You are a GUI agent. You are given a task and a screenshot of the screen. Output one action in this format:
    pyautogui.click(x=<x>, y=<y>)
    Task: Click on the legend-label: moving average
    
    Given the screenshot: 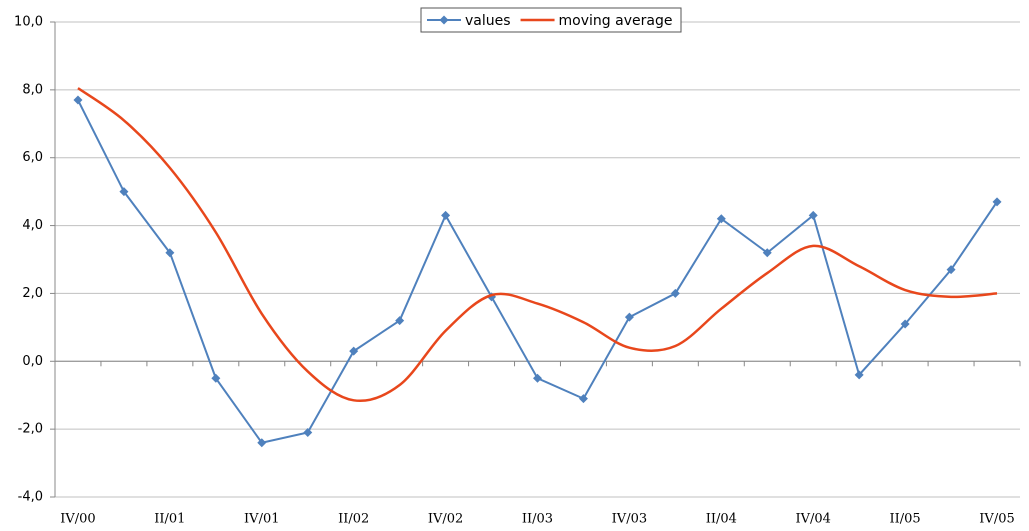 What is the action you would take?
    pyautogui.click(x=616, y=21)
    